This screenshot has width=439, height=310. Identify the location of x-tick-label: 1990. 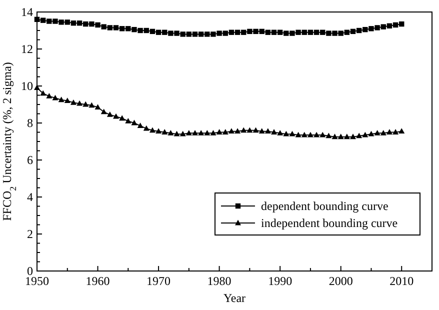
(280, 281).